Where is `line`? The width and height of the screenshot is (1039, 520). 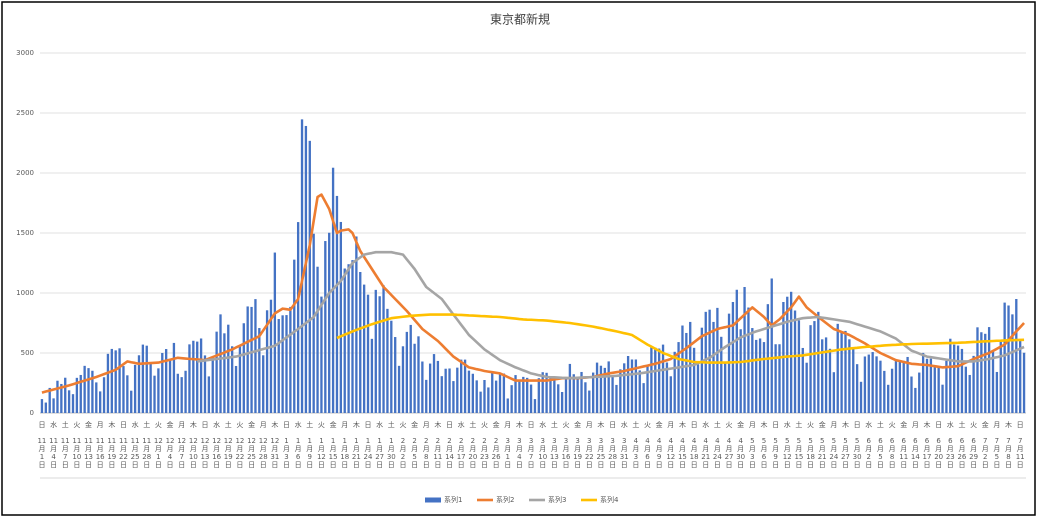
line is located at coordinates (680, 338).